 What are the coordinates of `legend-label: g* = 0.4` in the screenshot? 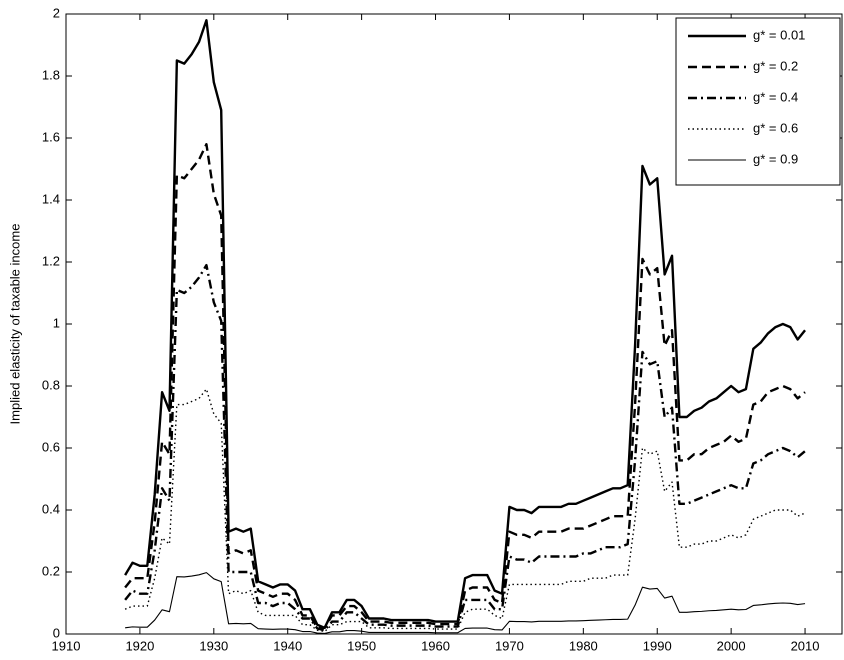 It's located at (775, 96).